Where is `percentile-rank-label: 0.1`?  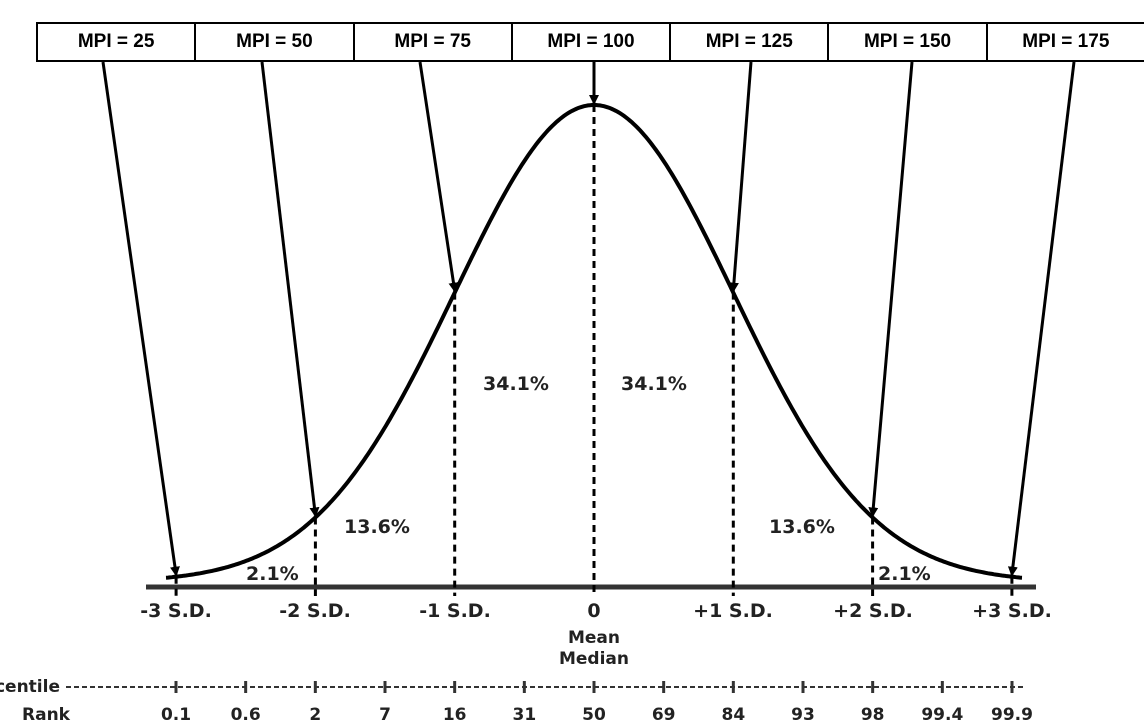
percentile-rank-label: 0.1 is located at coordinates (176, 715).